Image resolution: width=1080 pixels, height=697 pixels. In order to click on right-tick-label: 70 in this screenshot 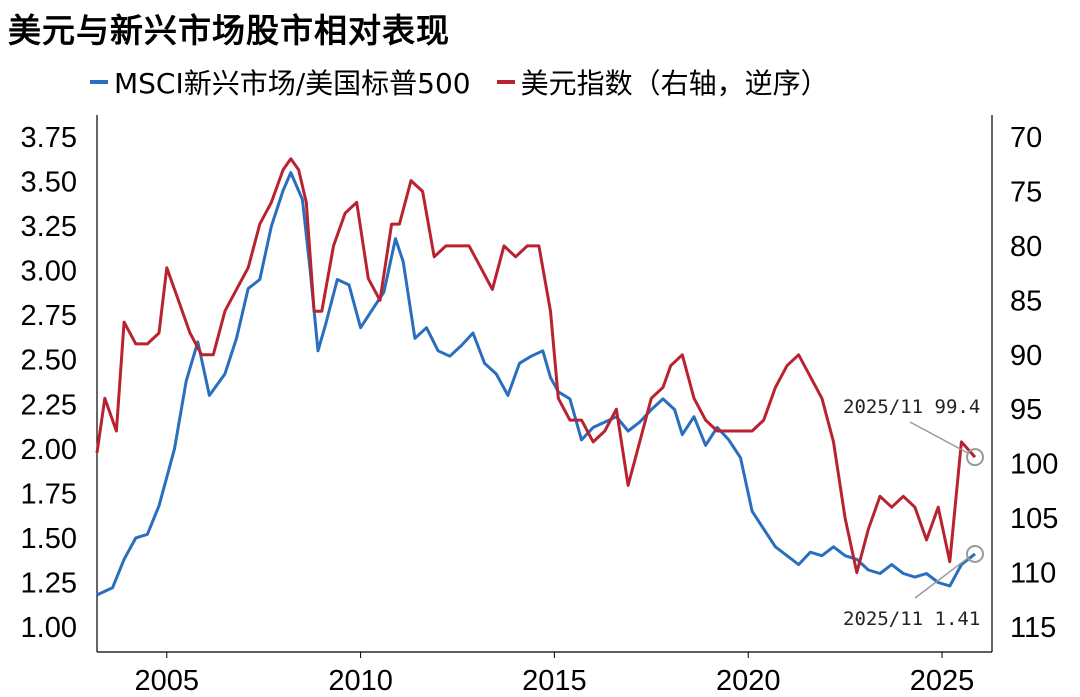, I will do `click(1026, 138)`.